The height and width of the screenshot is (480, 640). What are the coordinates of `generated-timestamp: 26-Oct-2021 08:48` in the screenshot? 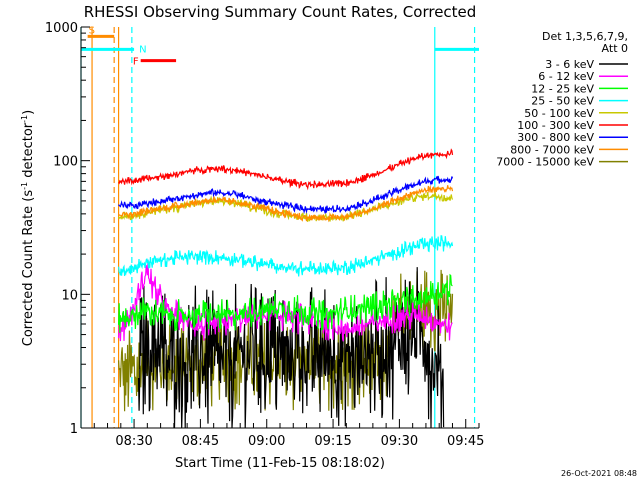 It's located at (599, 473).